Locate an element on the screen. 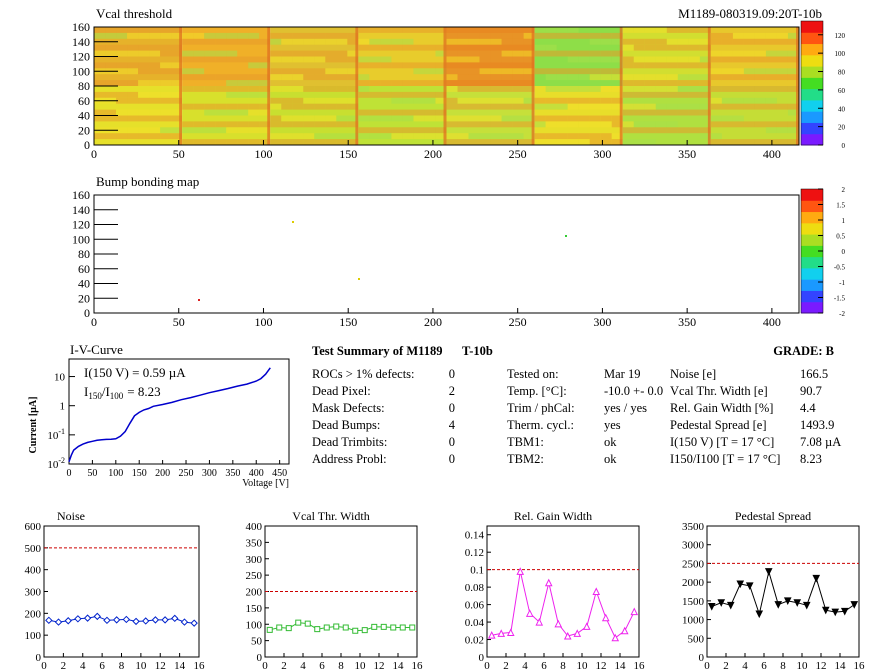 The width and height of the screenshot is (896, 672). x-tick-label: 16 is located at coordinates (640, 666).